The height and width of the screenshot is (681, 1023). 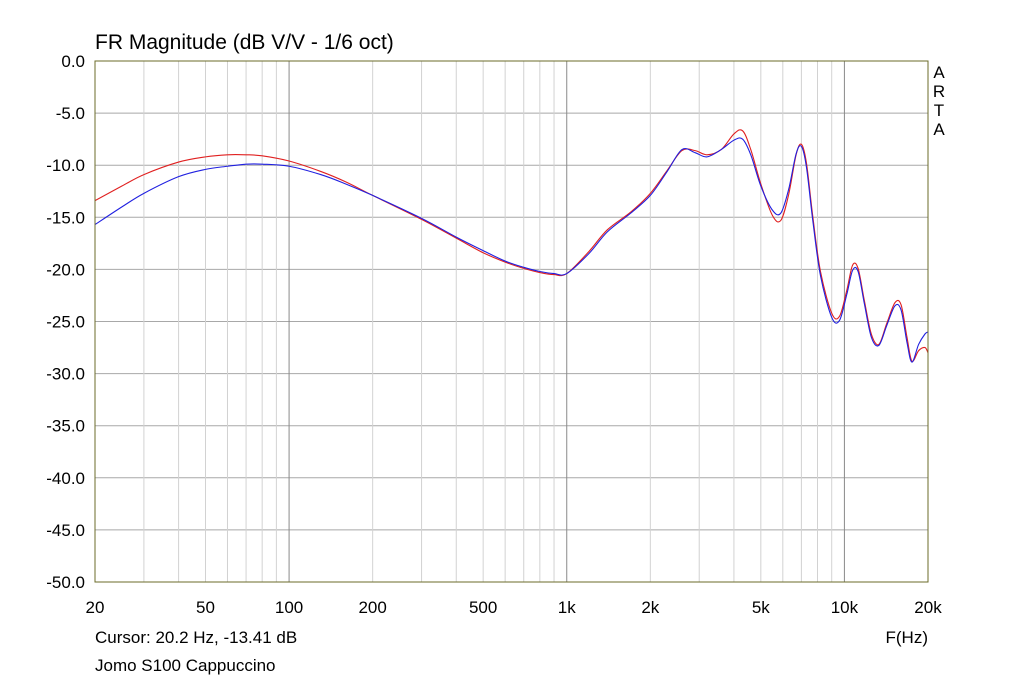 What do you see at coordinates (650, 607) in the screenshot?
I see `x-tick-label: 2k` at bounding box center [650, 607].